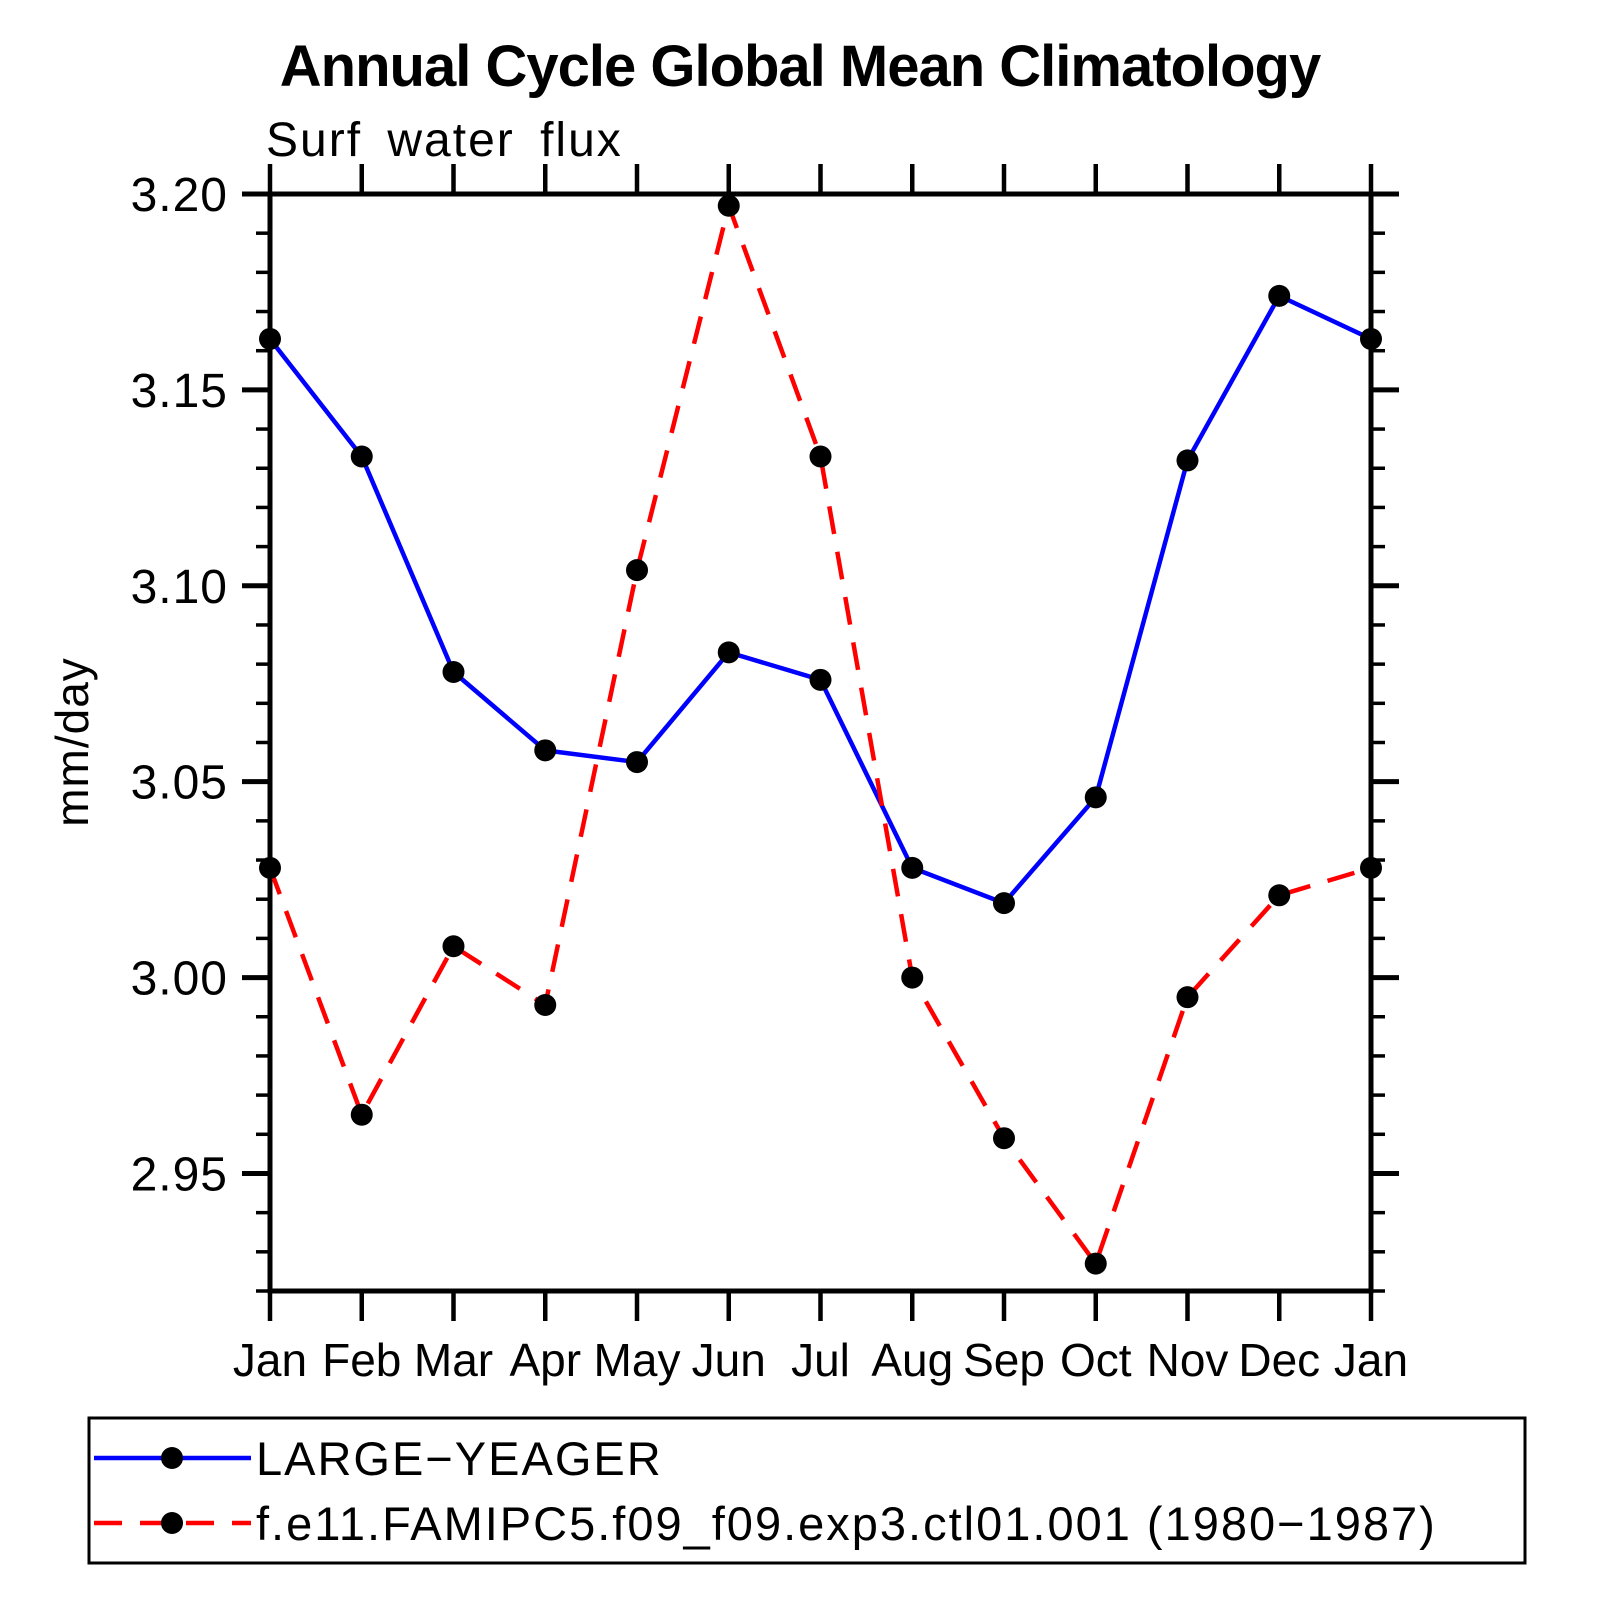 The image size is (1602, 1602). Describe the element at coordinates (179, 1174) in the screenshot. I see `y-axis-tick-label: 2.95` at that location.